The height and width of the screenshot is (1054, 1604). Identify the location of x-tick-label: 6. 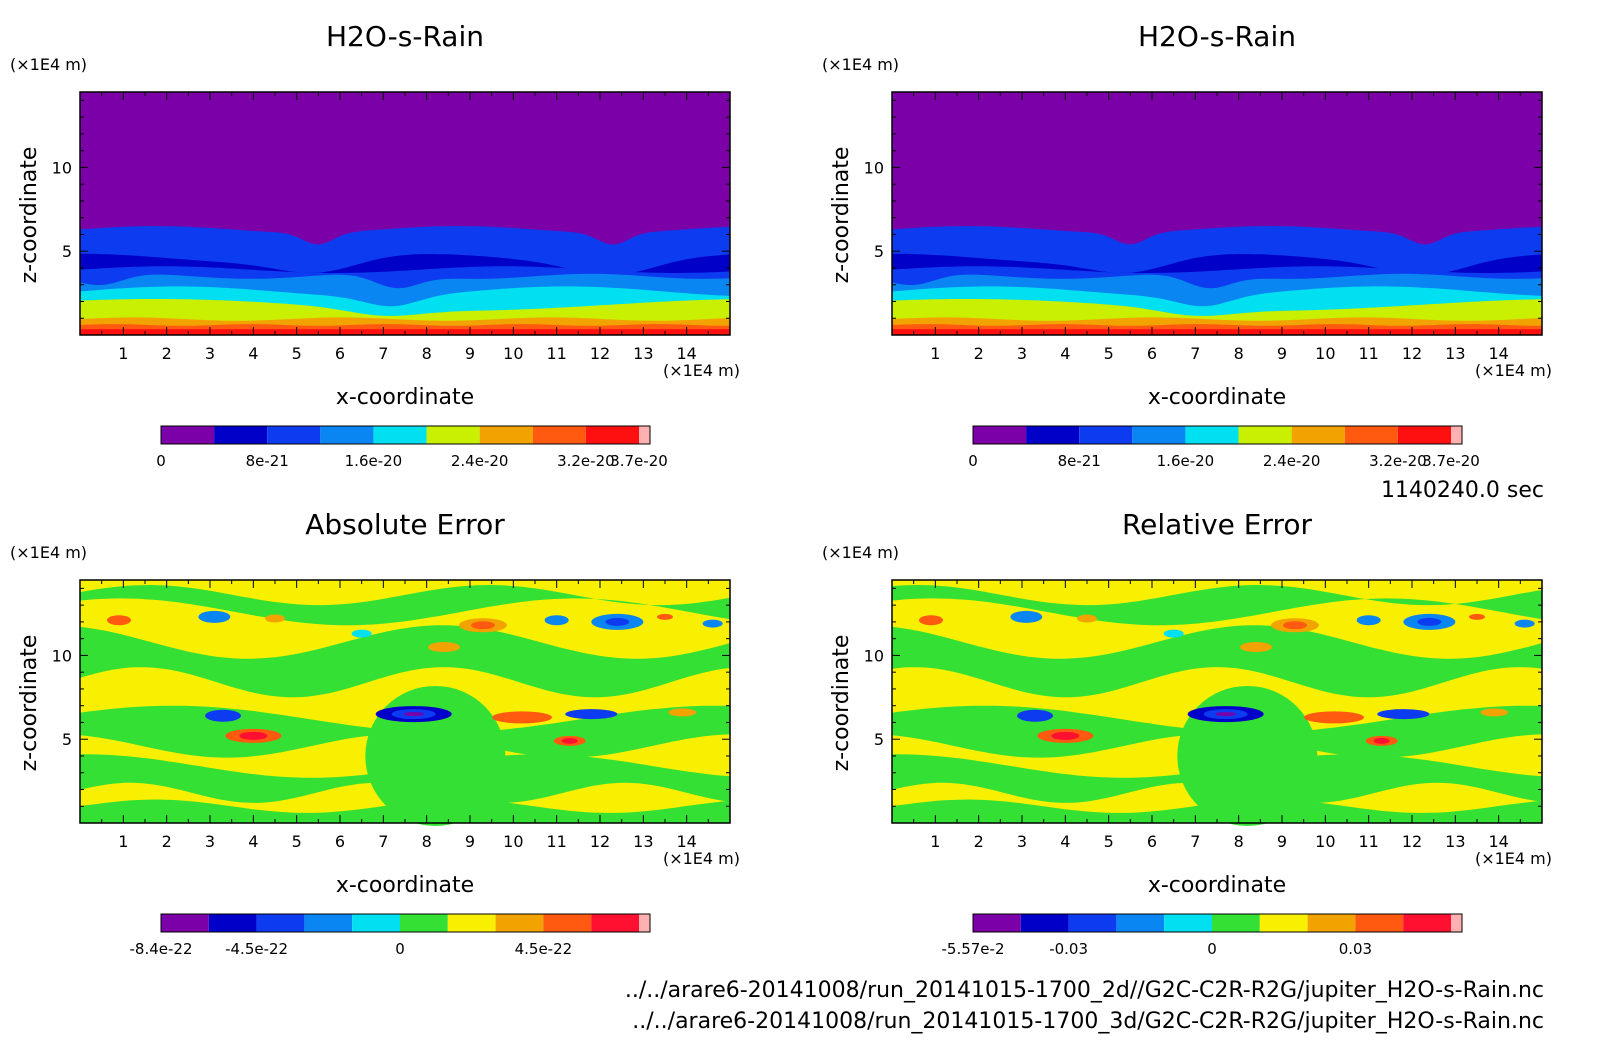
(1152, 841).